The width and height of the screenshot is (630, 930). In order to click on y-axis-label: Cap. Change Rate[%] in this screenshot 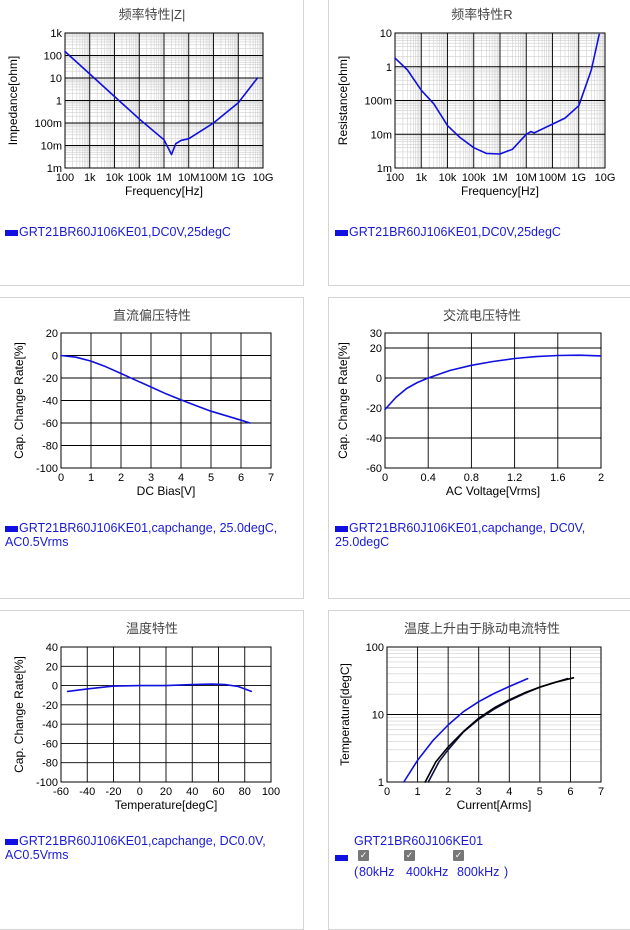, I will do `click(343, 400)`.